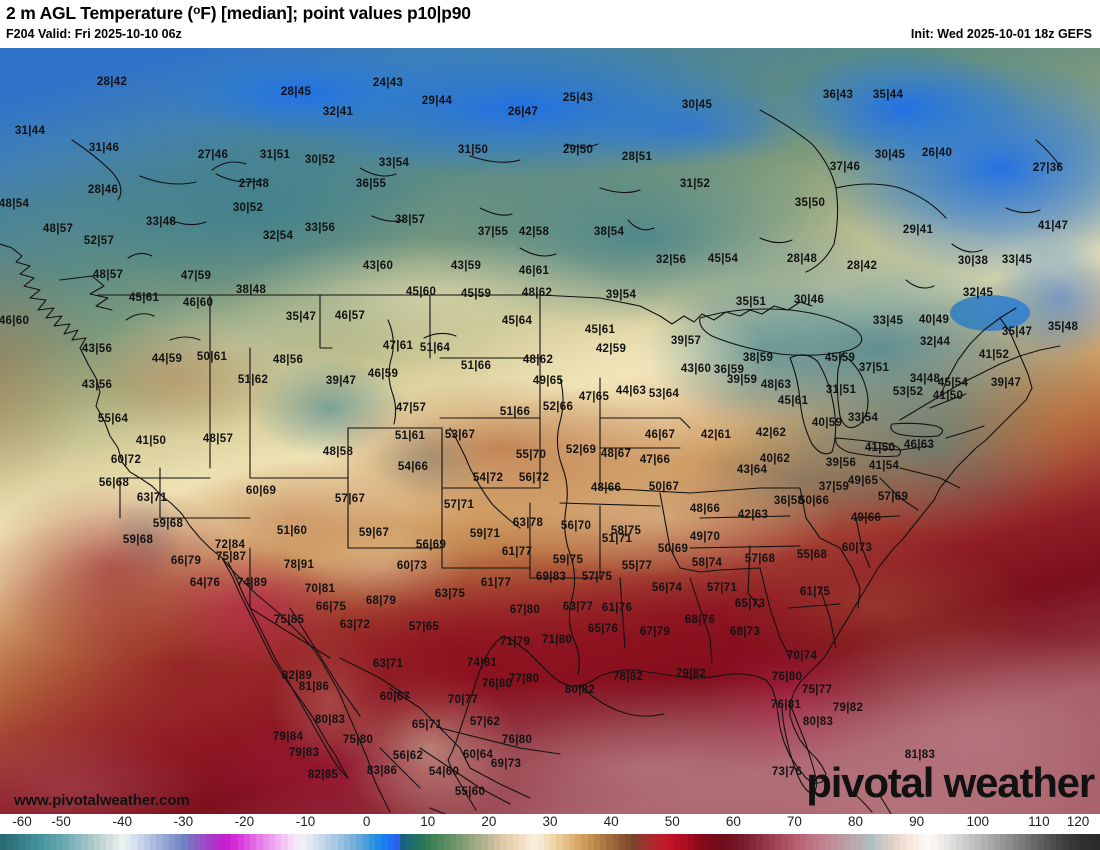 Image resolution: width=1100 pixels, height=850 pixels. What do you see at coordinates (122, 821) in the screenshot?
I see `colorbar-tick: -40` at bounding box center [122, 821].